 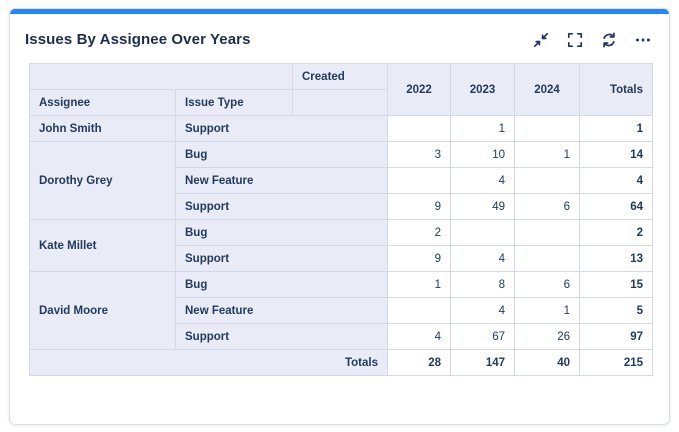 What do you see at coordinates (102, 180) in the screenshot?
I see `assignee-cell: Dorothy Grey` at bounding box center [102, 180].